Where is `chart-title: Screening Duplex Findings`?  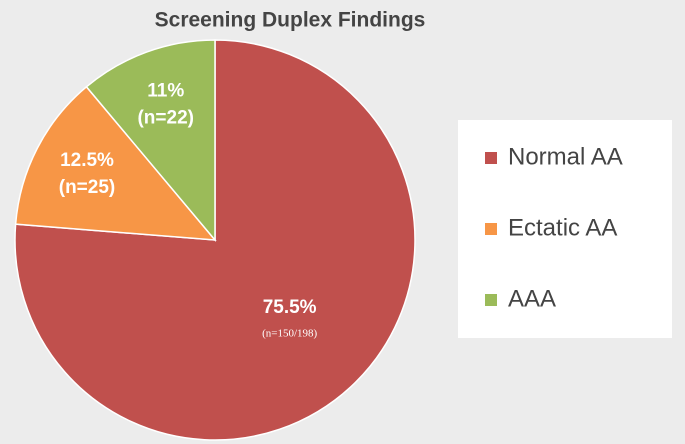
chart-title: Screening Duplex Findings is located at coordinates (290, 20).